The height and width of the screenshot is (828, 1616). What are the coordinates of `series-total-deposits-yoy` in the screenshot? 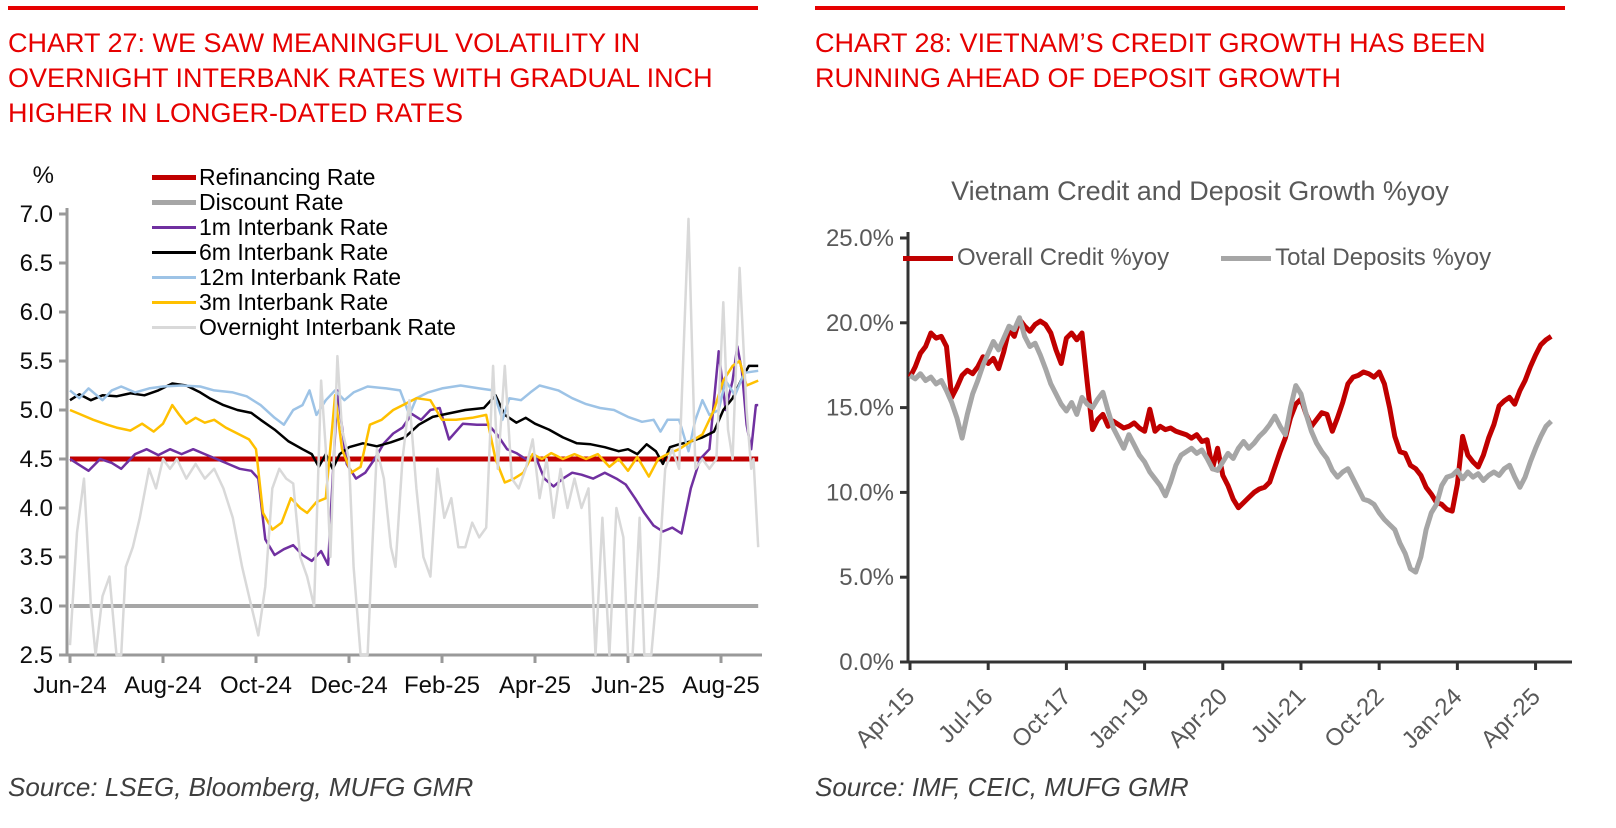 It's located at (1230, 445).